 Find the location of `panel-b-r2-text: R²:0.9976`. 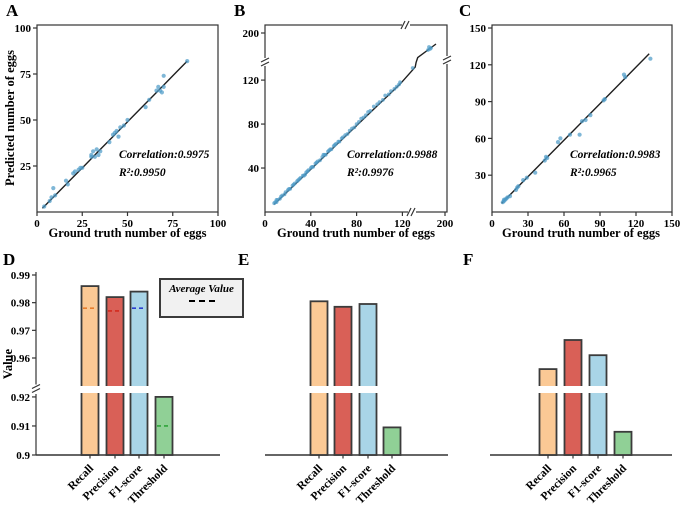

panel-b-r2-text: R²:0.9976 is located at coordinates (370, 173).